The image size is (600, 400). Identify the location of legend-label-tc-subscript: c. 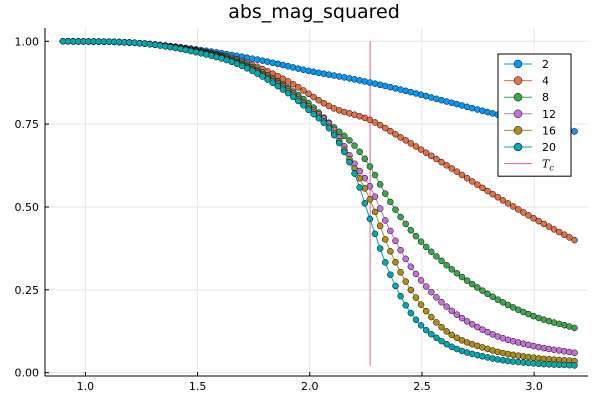
(551, 168).